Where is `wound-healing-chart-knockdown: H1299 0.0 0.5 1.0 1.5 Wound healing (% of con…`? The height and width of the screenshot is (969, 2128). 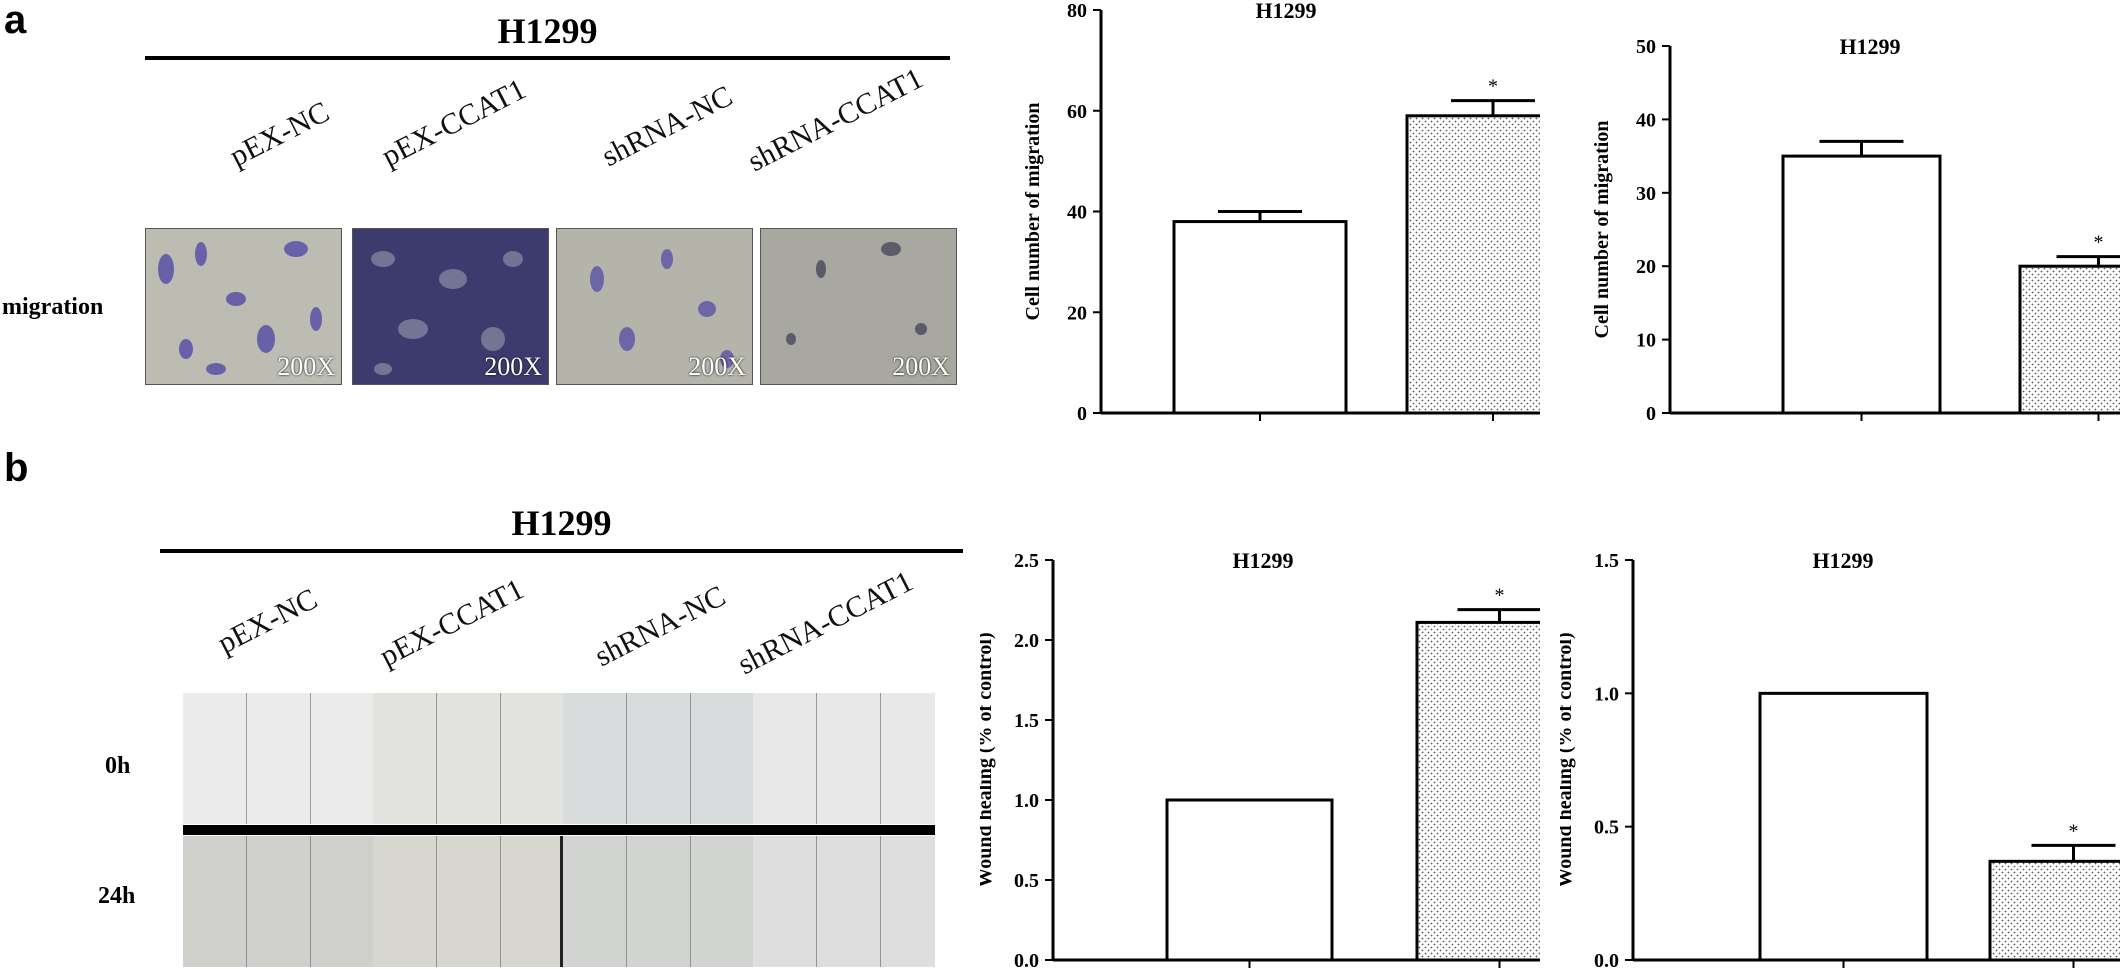 wound-healing-chart-knockdown: H1299 0.0 0.5 1.0 1.5 Wound healing (% of con… is located at coordinates (1840, 758).